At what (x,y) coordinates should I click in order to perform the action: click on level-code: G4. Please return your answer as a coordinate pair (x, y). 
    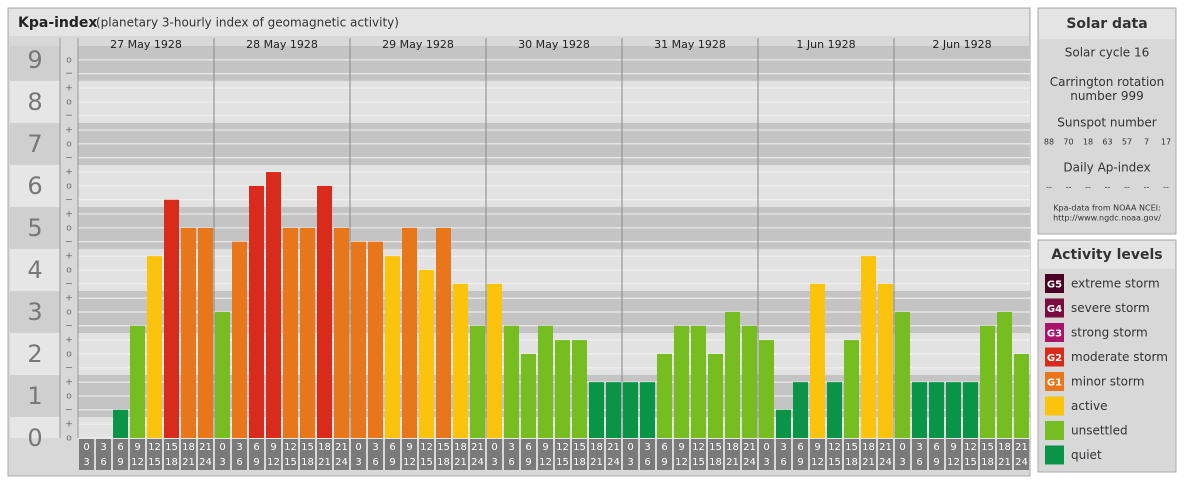
    Looking at the image, I should click on (1054, 309).